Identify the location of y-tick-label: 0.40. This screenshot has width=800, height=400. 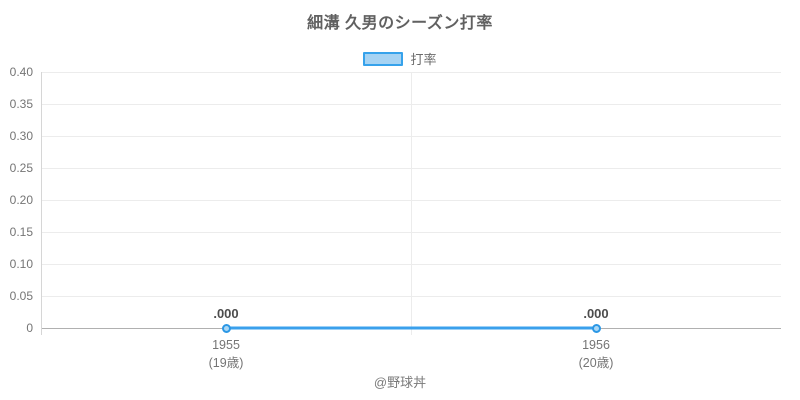
(21, 72).